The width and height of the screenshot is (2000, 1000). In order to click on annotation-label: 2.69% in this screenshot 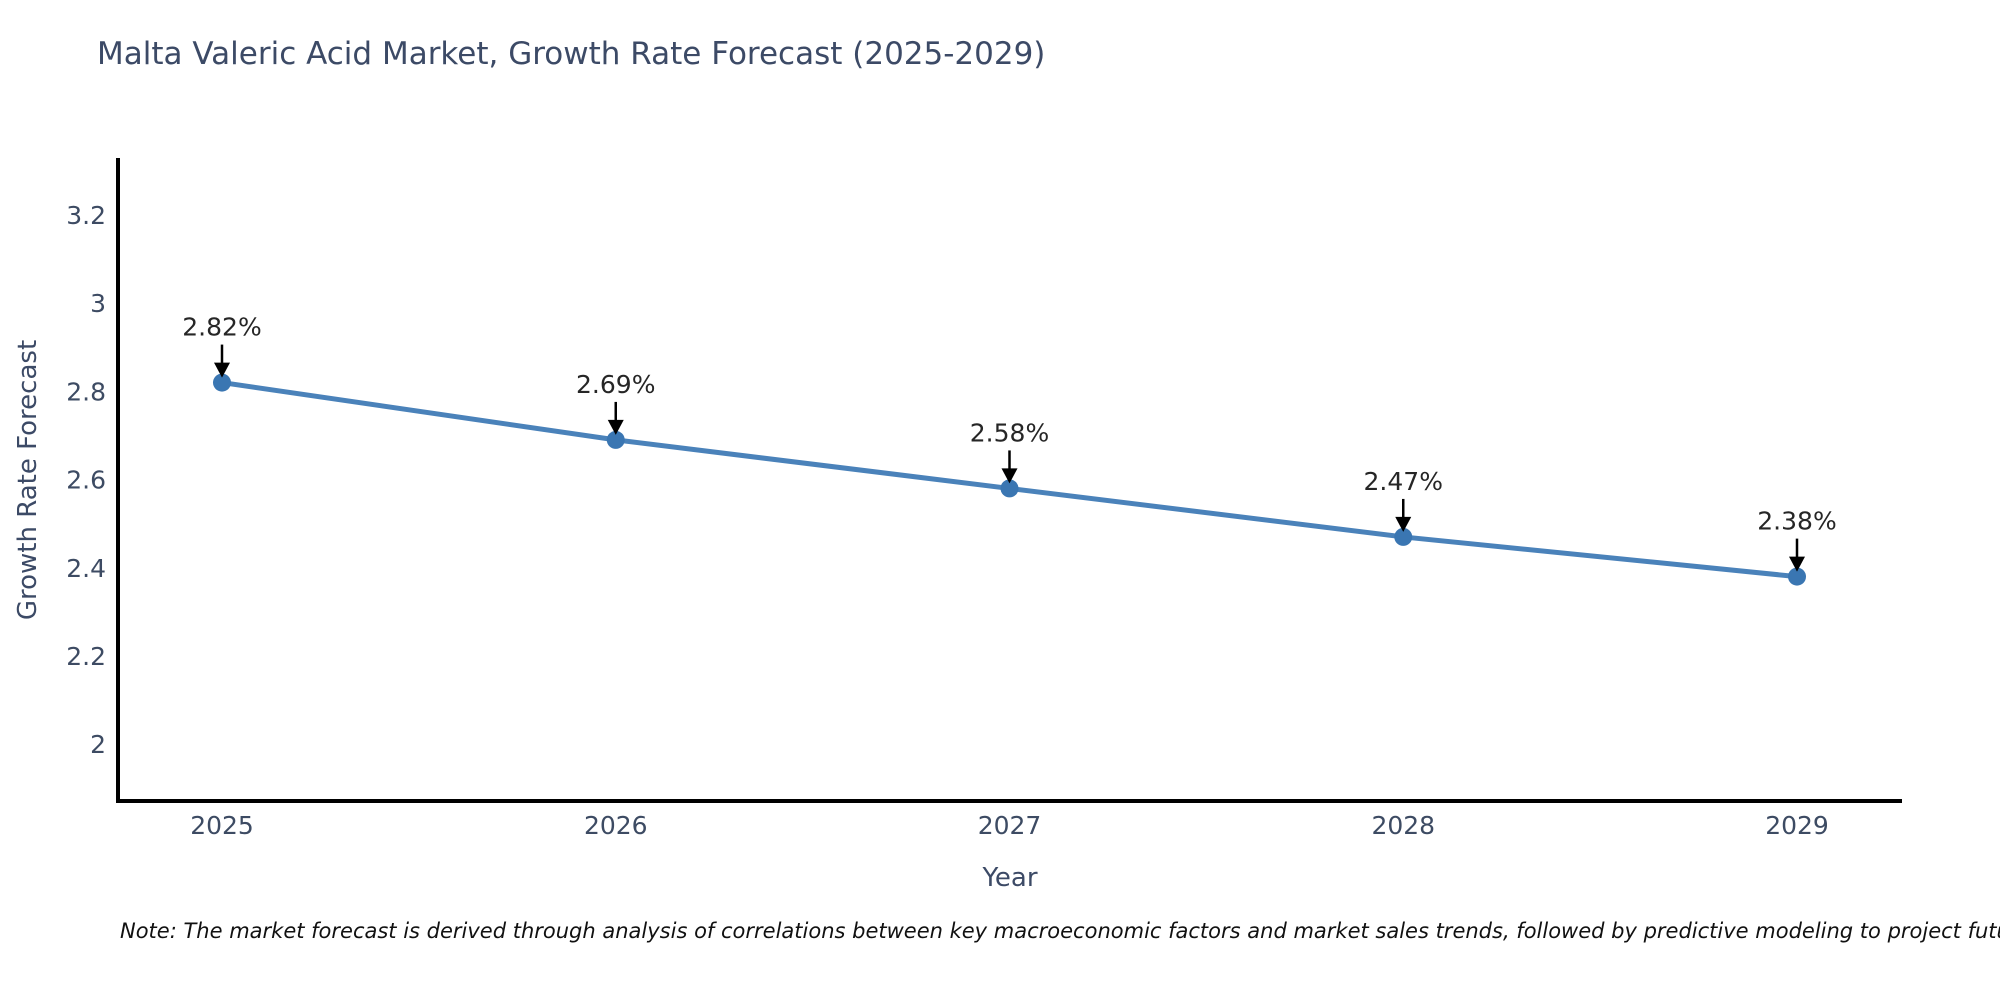, I will do `click(615, 384)`.